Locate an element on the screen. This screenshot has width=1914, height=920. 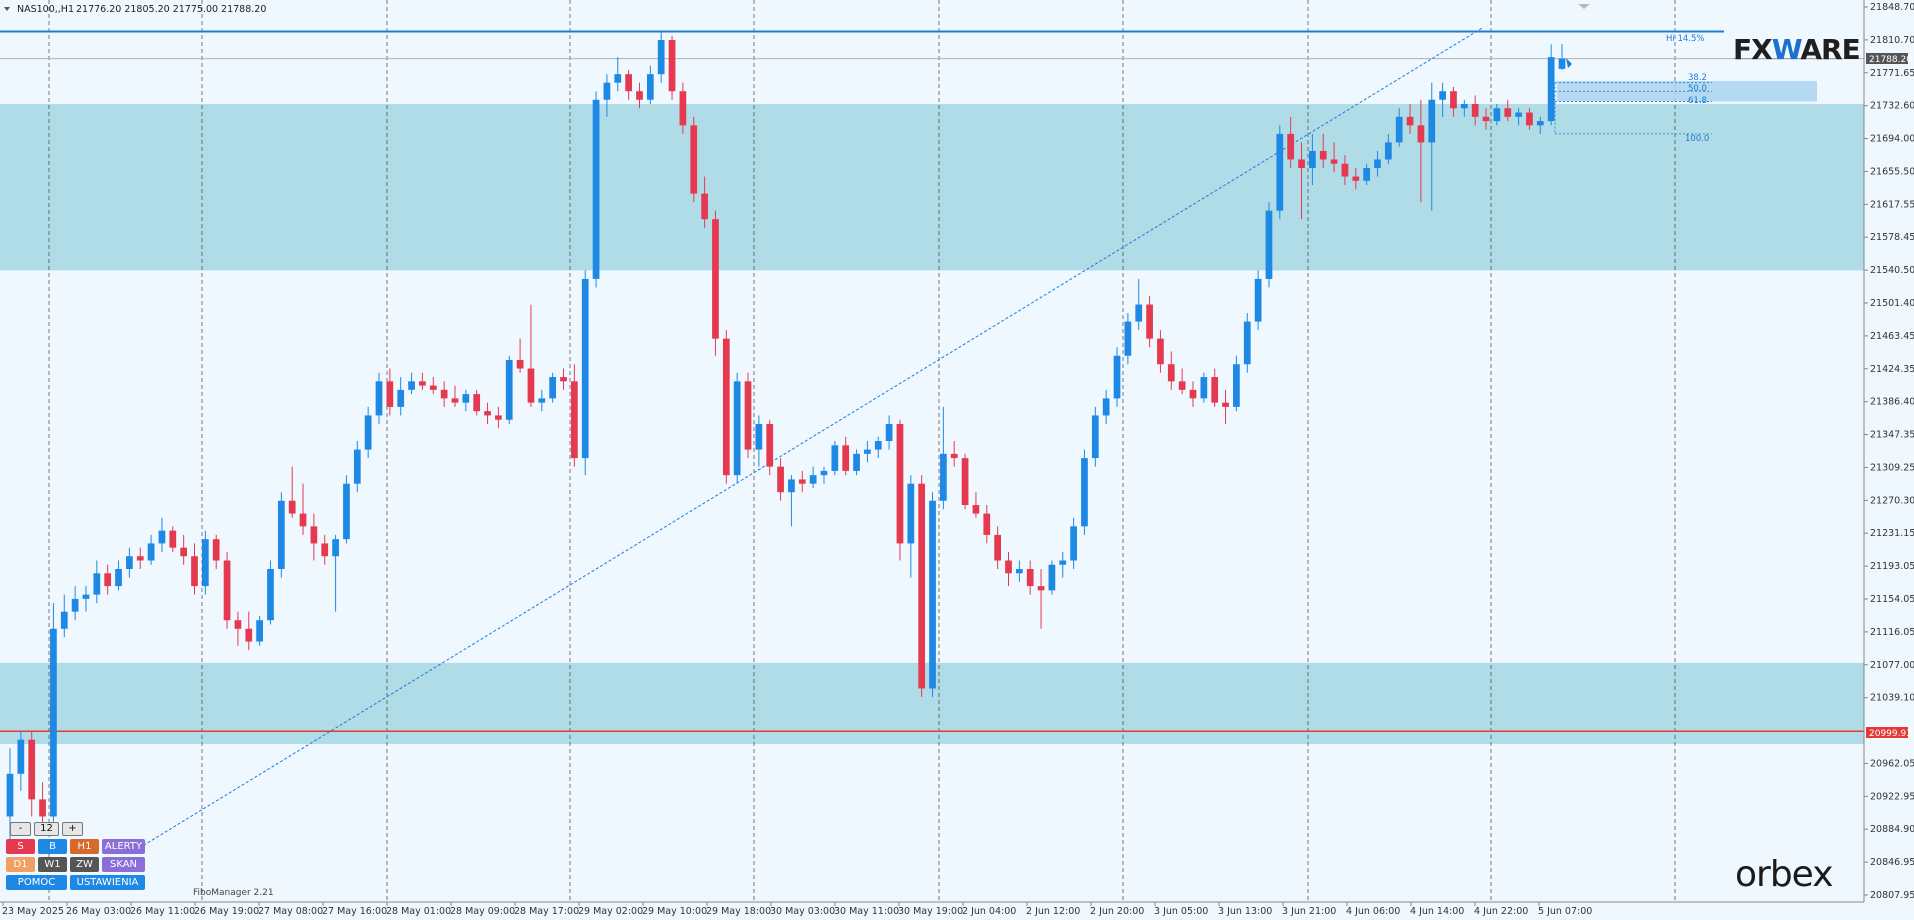
time-tick-label: 4 Jun 06:00 is located at coordinates (1373, 911).